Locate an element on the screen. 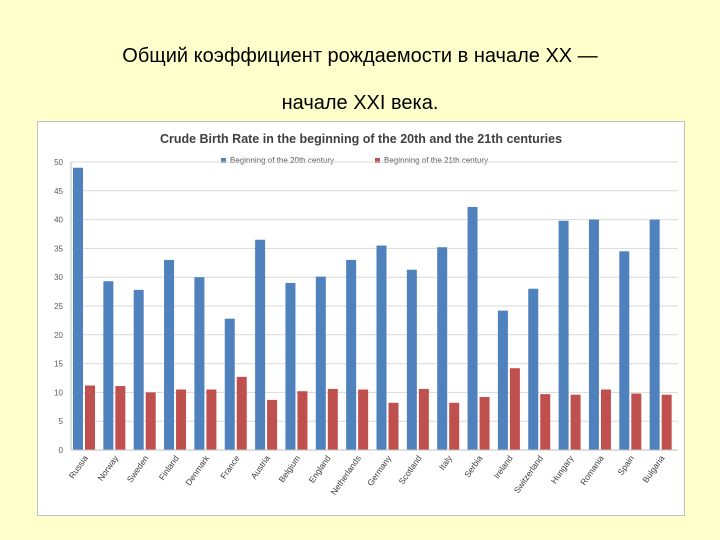  bar-21th-russia is located at coordinates (90, 417).